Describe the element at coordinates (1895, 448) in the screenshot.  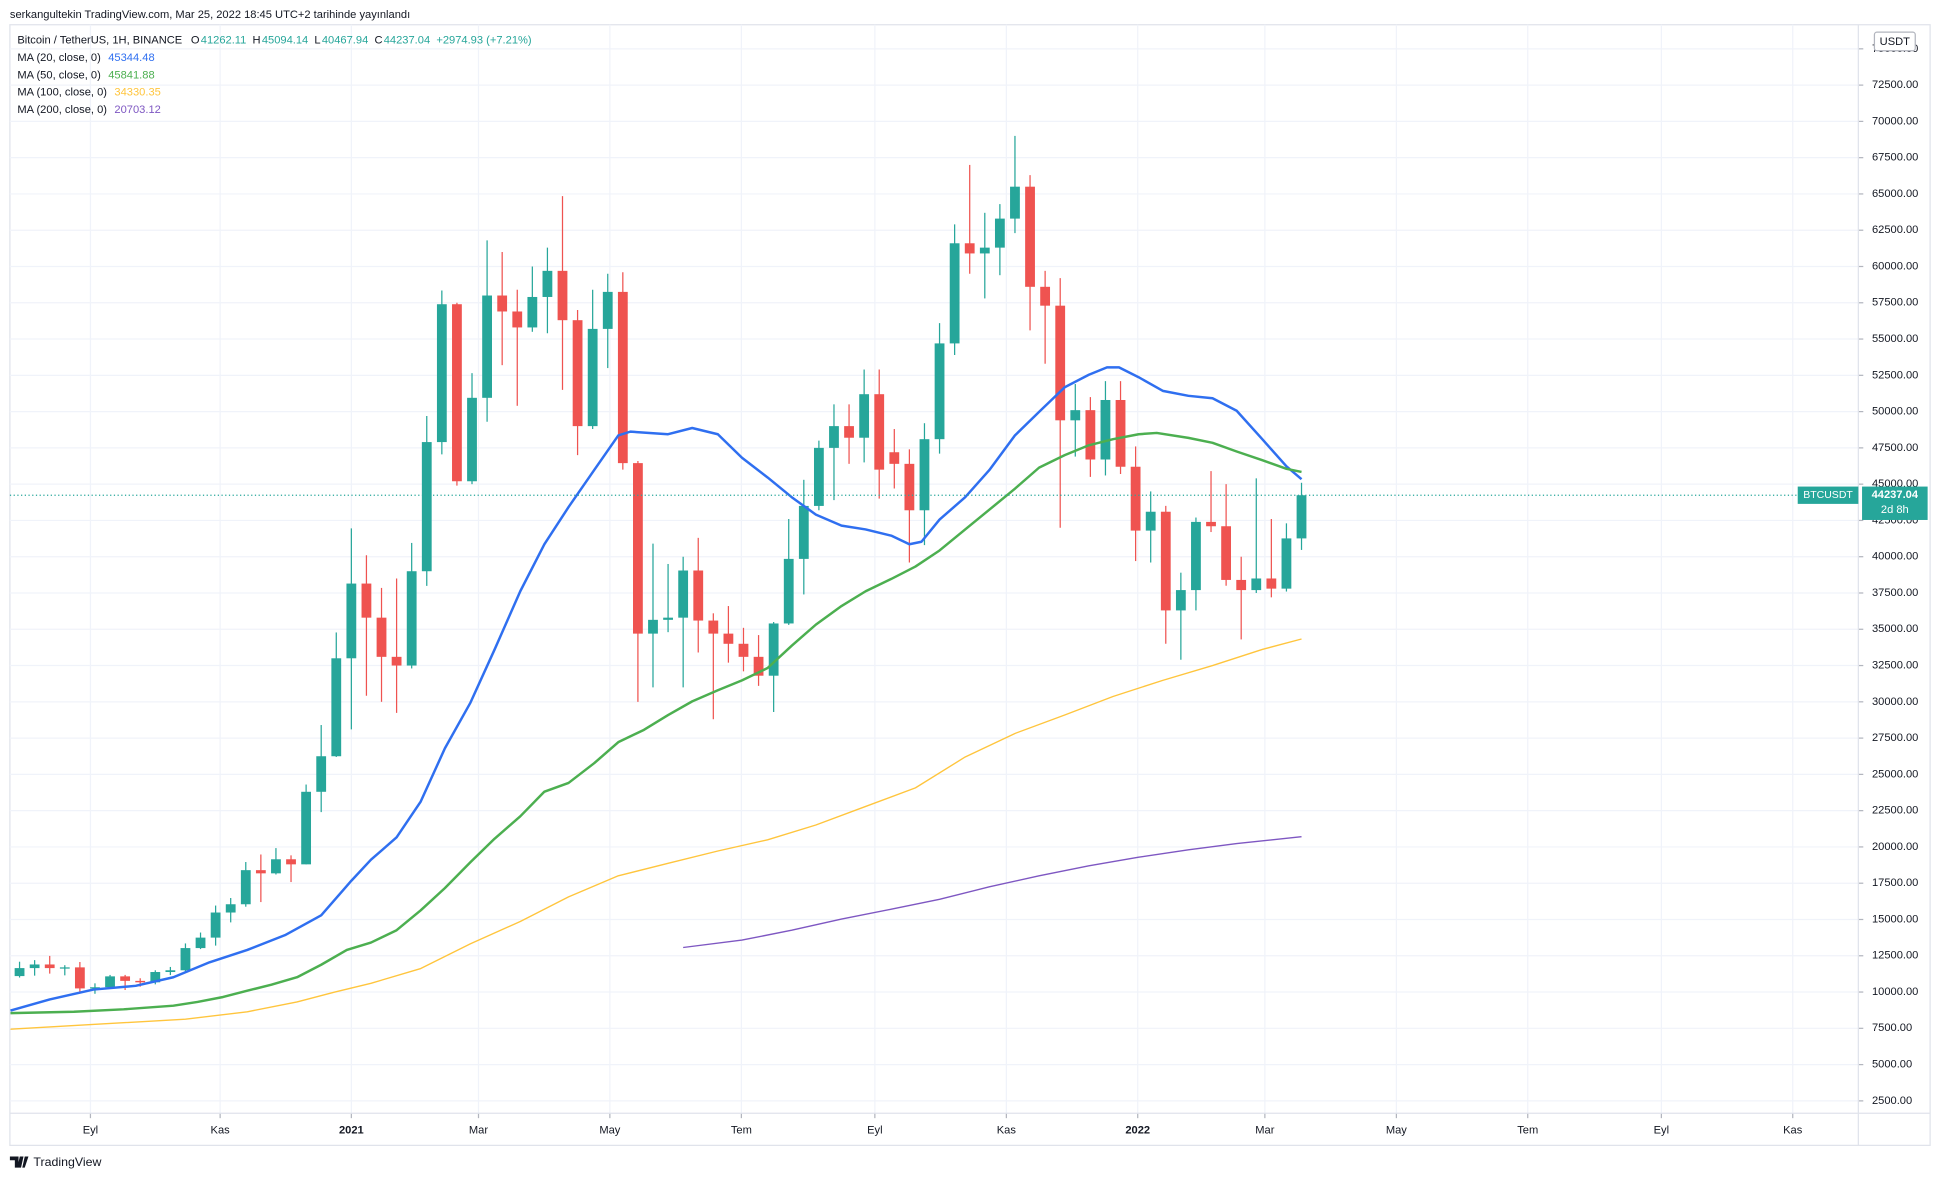
I see `y-tick-label: 47500.00` at that location.